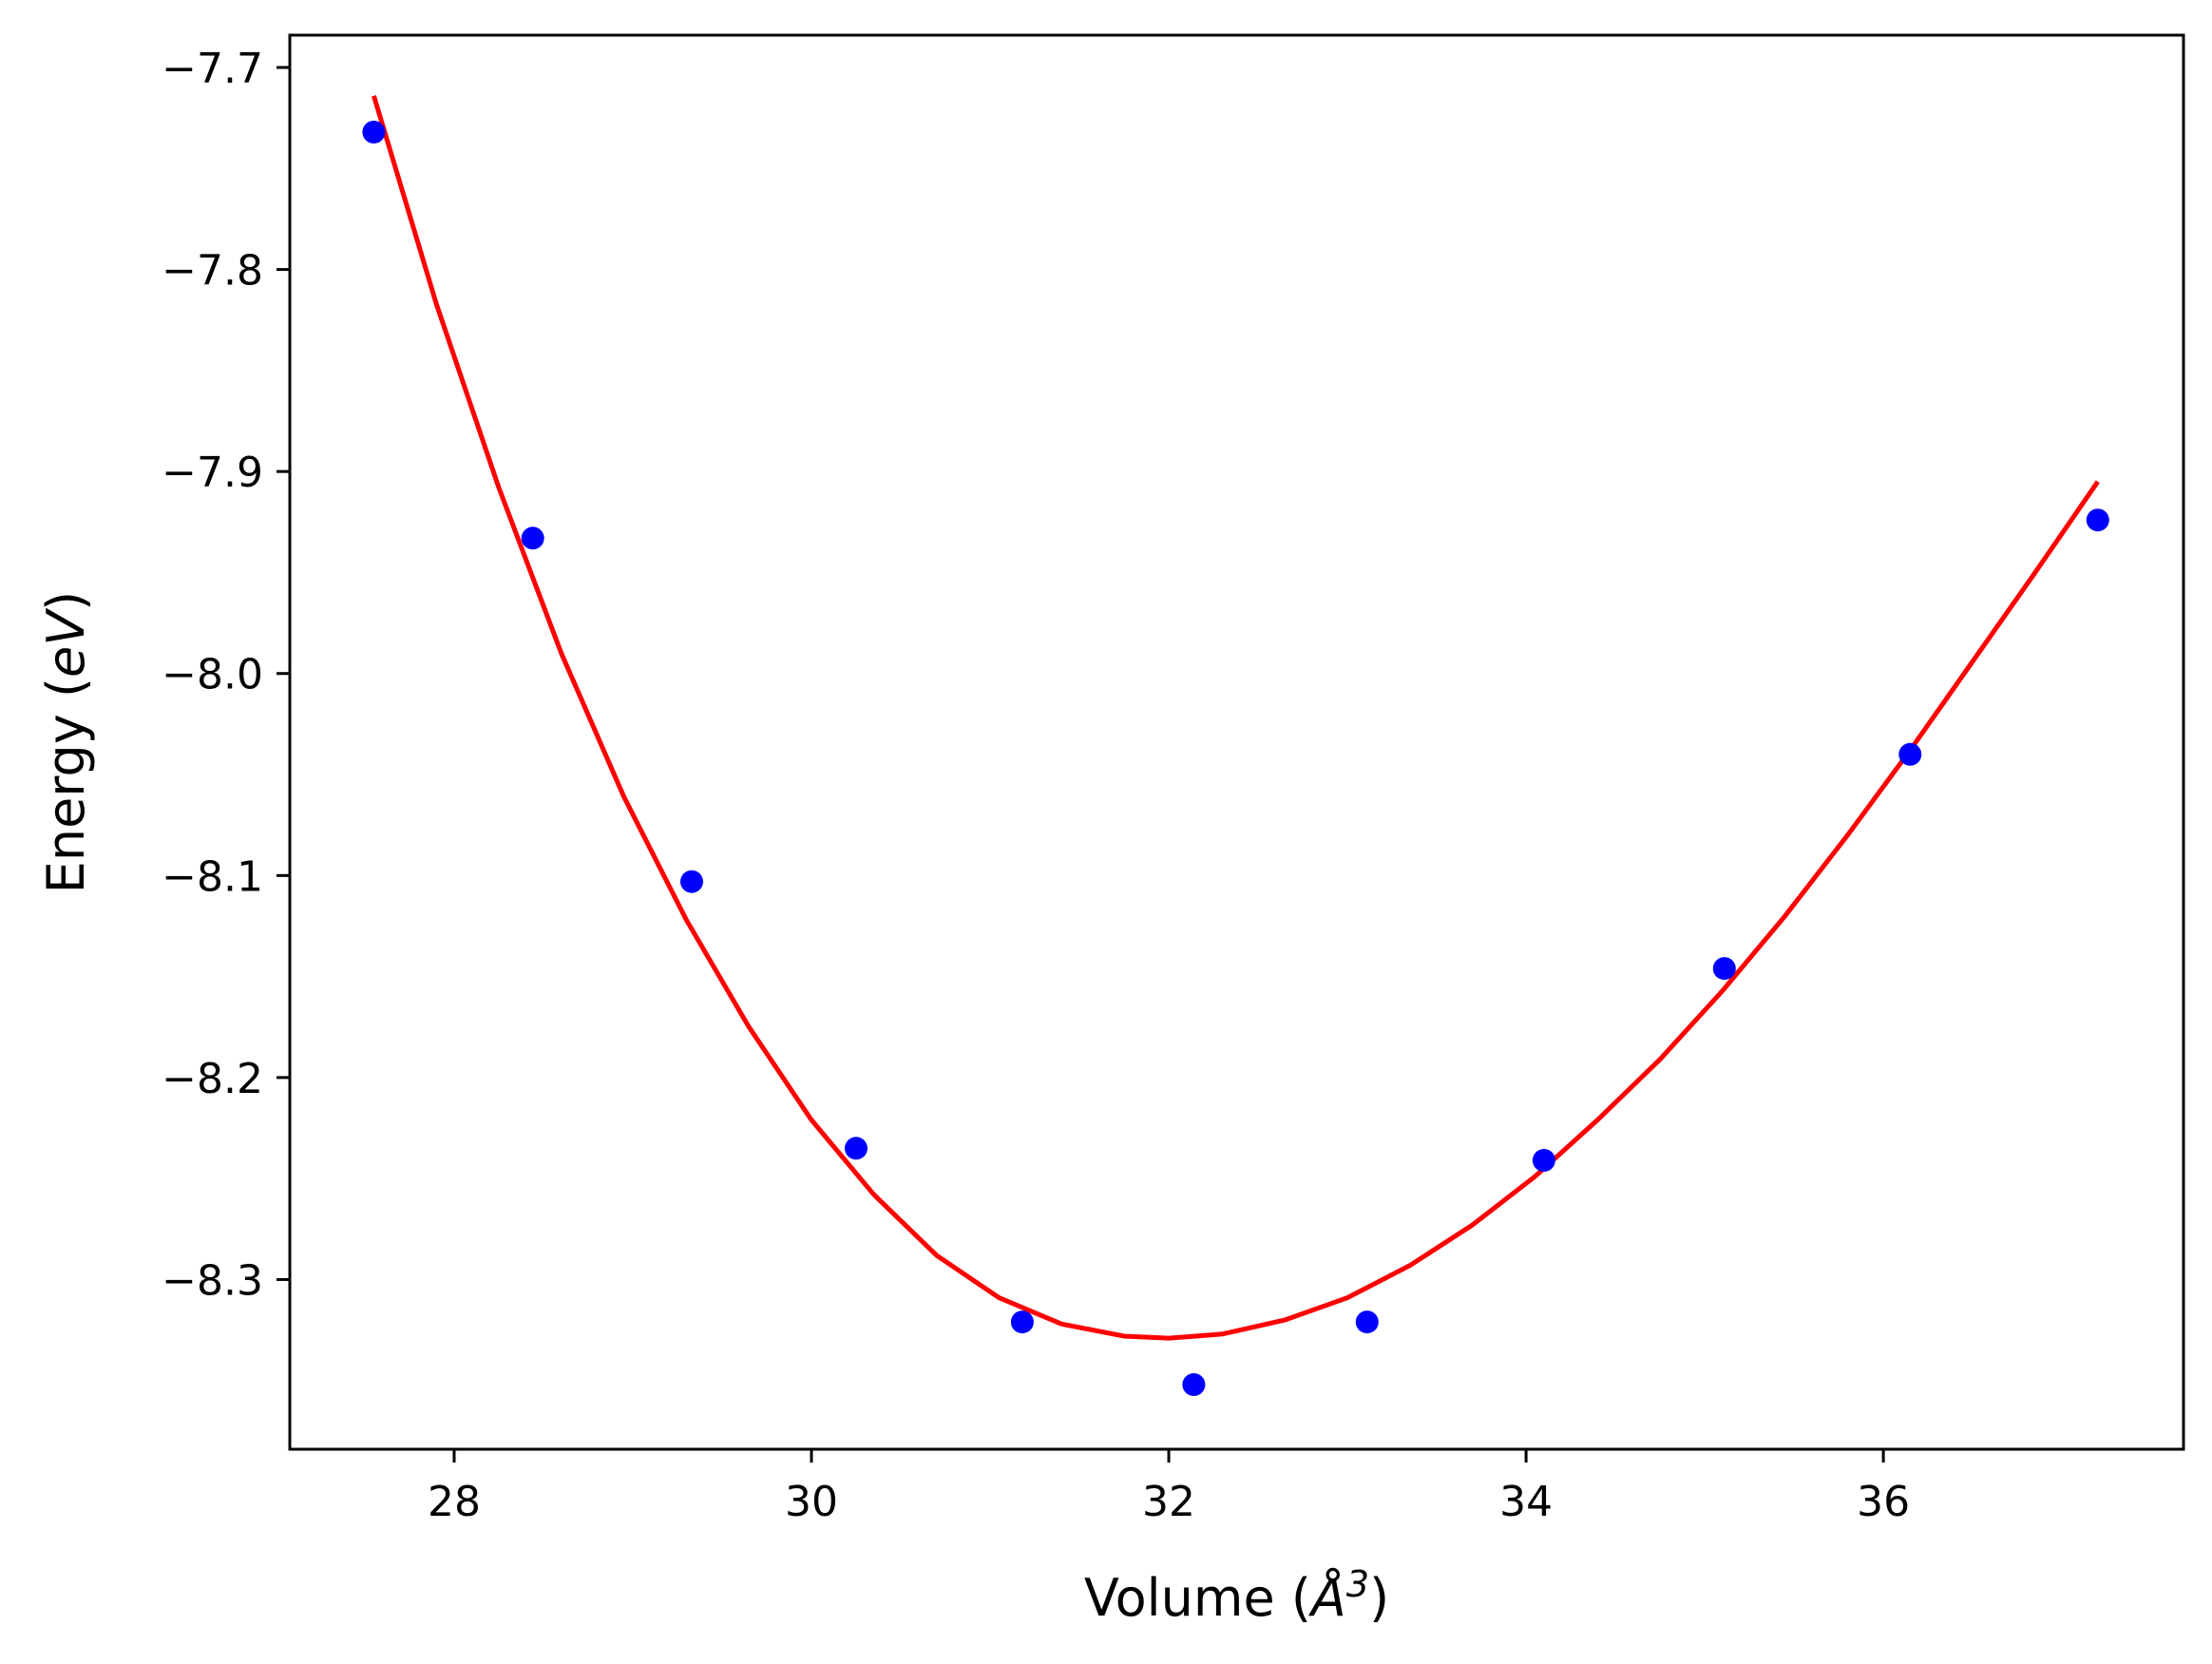 The width and height of the screenshot is (2212, 1664). Describe the element at coordinates (1236, 1595) in the screenshot. I see `x-axis-label: Volume (Å3)` at that location.